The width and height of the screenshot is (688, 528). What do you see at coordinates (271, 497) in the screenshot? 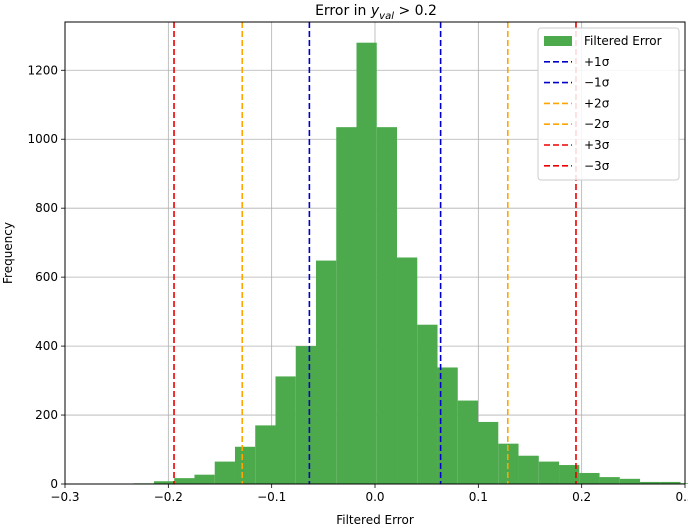
I see `x-tick-label: −0.1` at bounding box center [271, 497].